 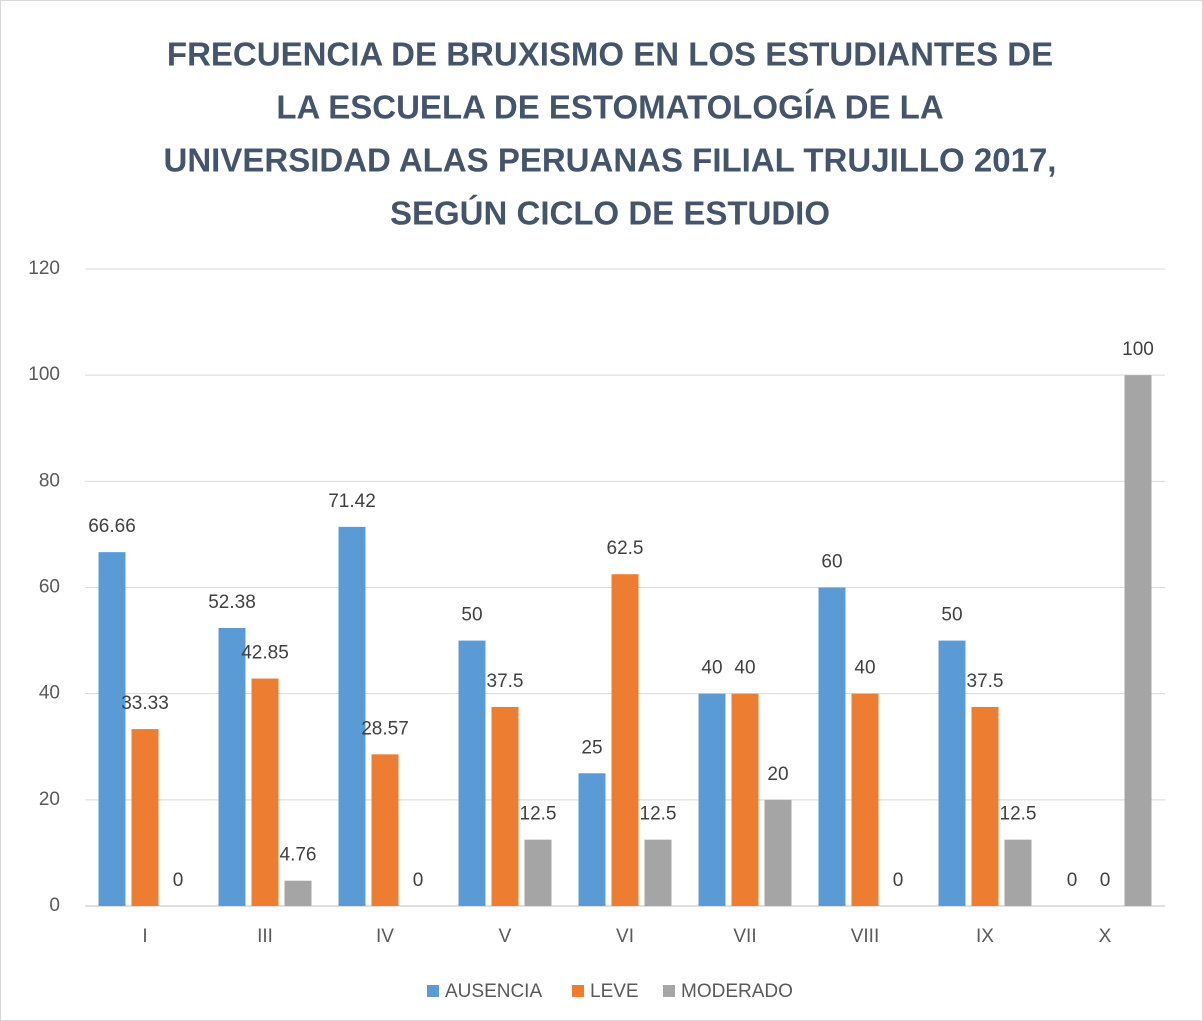 I want to click on value-label: 20, so click(x=777, y=774).